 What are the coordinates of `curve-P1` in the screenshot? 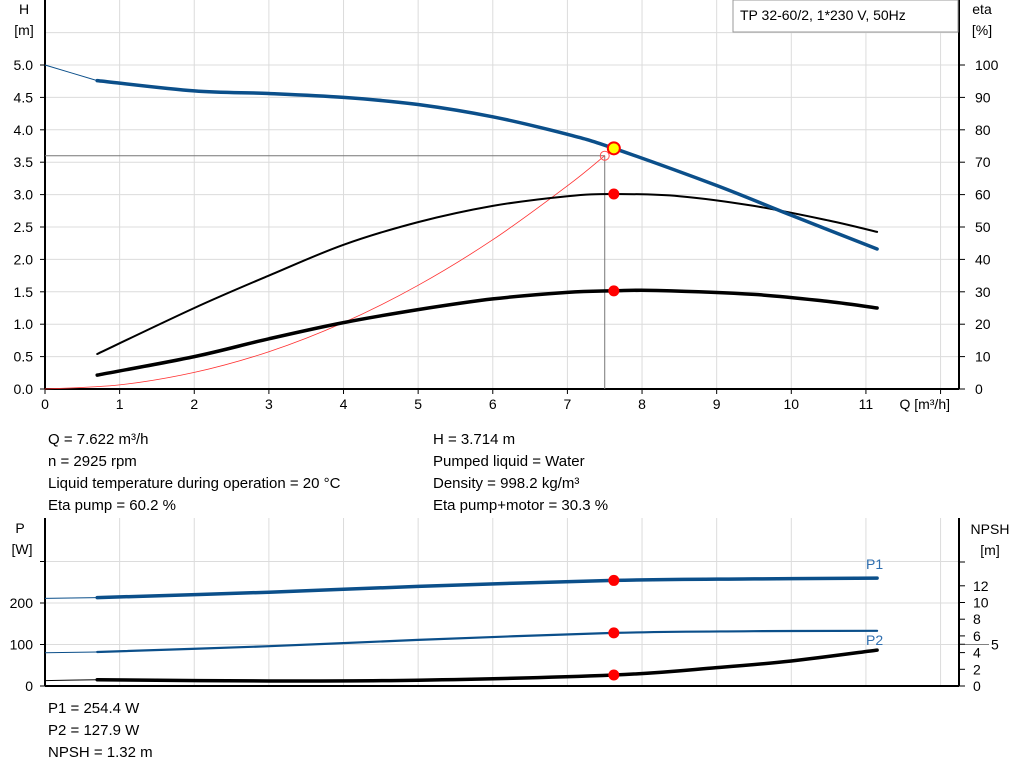 It's located at (487, 588).